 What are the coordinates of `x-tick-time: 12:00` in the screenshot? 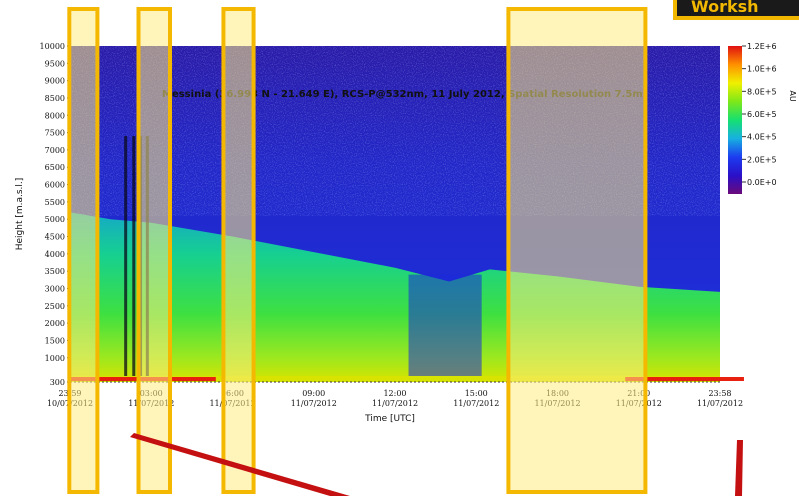 It's located at (394, 393).